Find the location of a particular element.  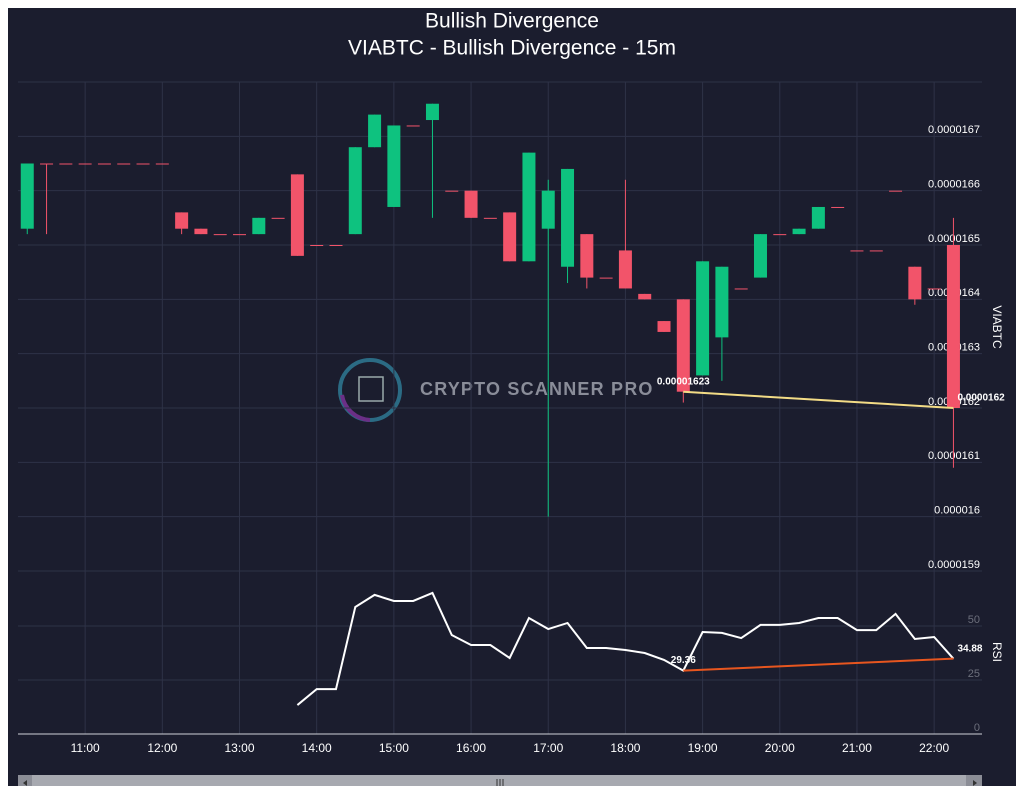

y-tick-label: 0.0000167 is located at coordinates (954, 130).